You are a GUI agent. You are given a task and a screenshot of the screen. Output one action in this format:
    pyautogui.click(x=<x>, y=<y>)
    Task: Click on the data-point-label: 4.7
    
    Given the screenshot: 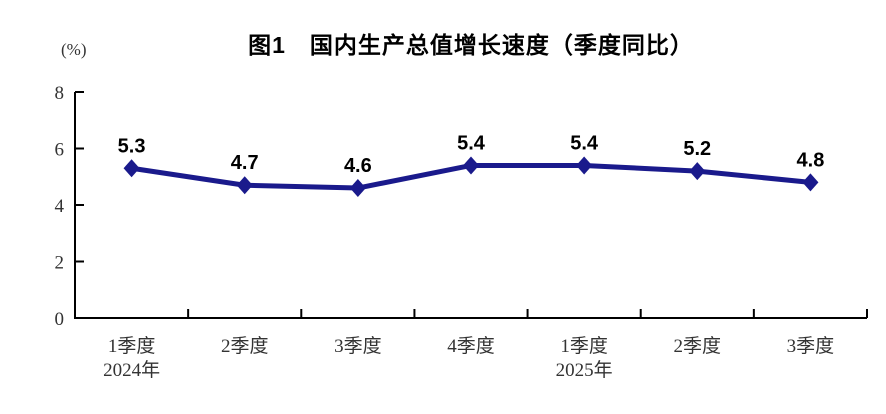 What is the action you would take?
    pyautogui.click(x=245, y=163)
    